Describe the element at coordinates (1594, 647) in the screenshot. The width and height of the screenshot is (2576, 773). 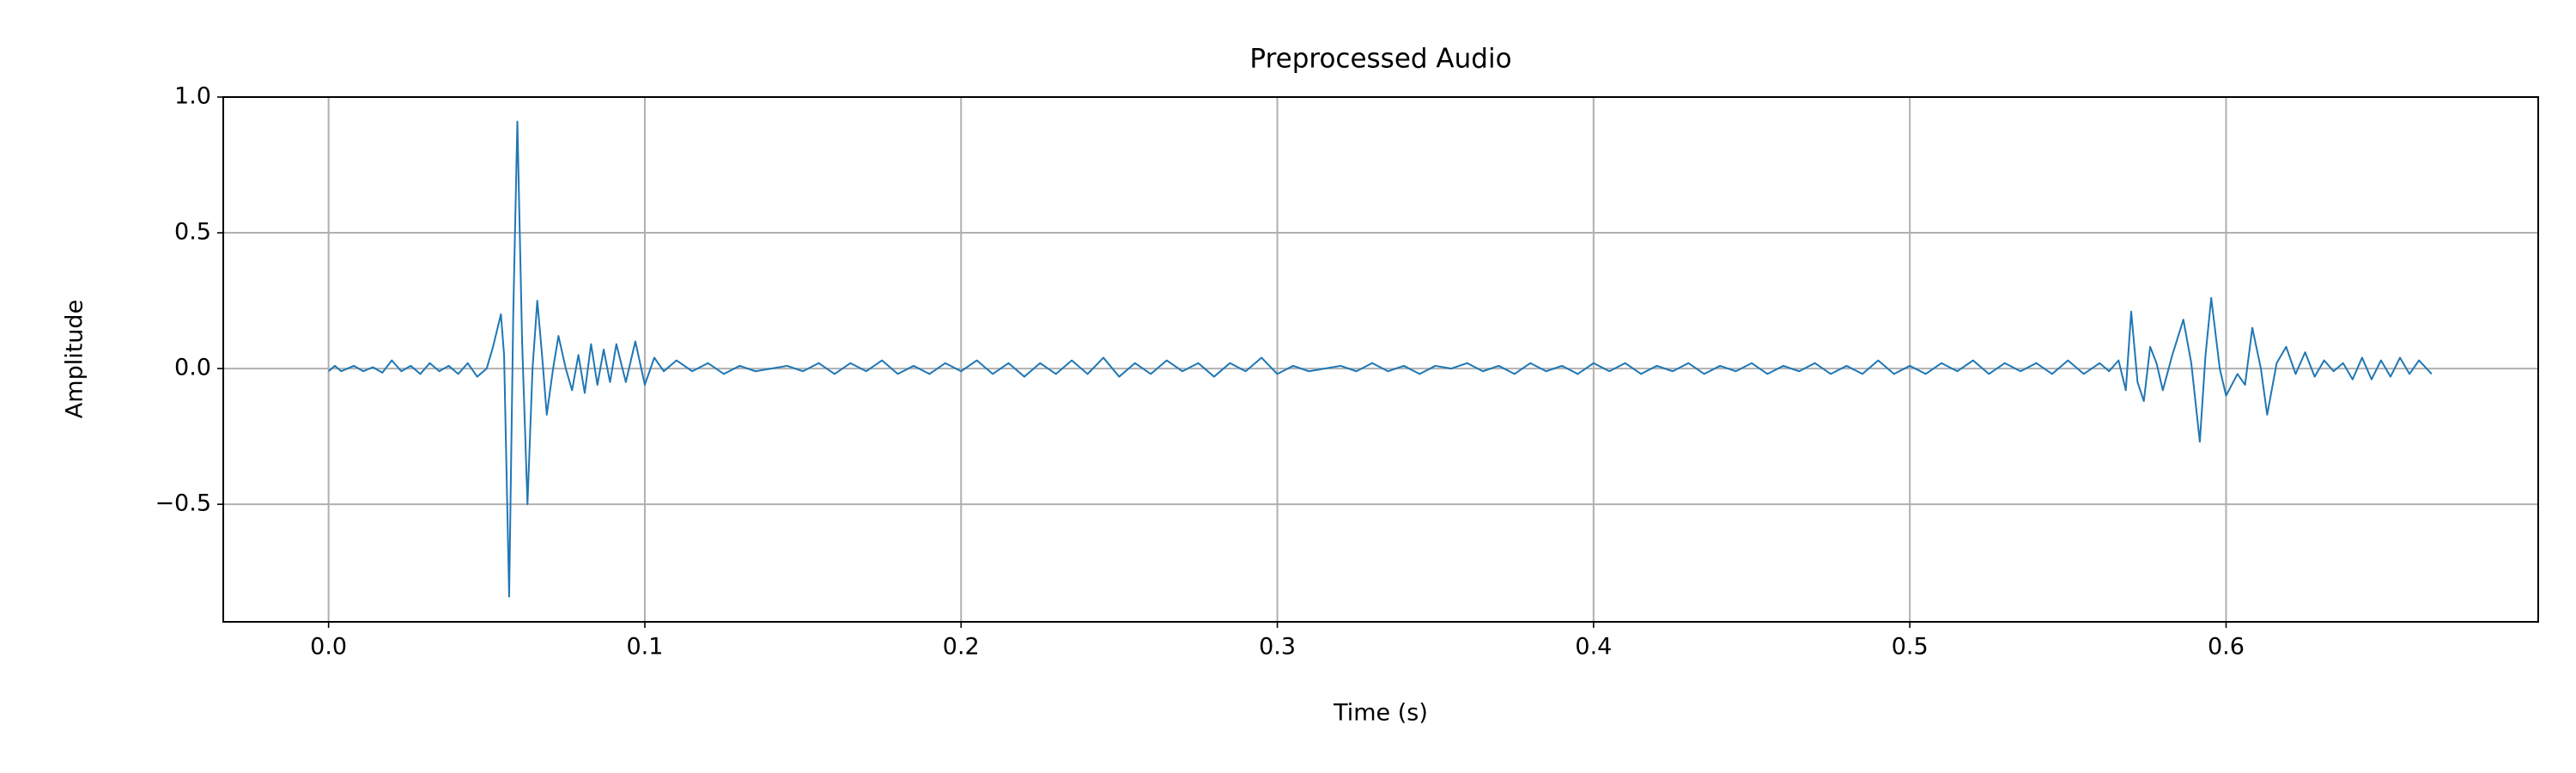
I see `x-tick-label: 0.4` at that location.